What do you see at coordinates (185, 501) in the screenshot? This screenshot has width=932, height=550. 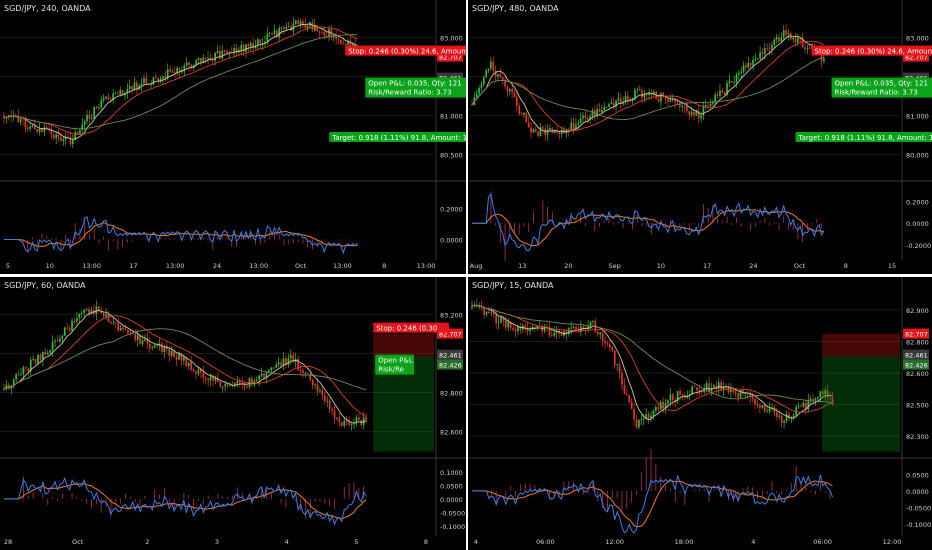 I see `macd-line` at bounding box center [185, 501].